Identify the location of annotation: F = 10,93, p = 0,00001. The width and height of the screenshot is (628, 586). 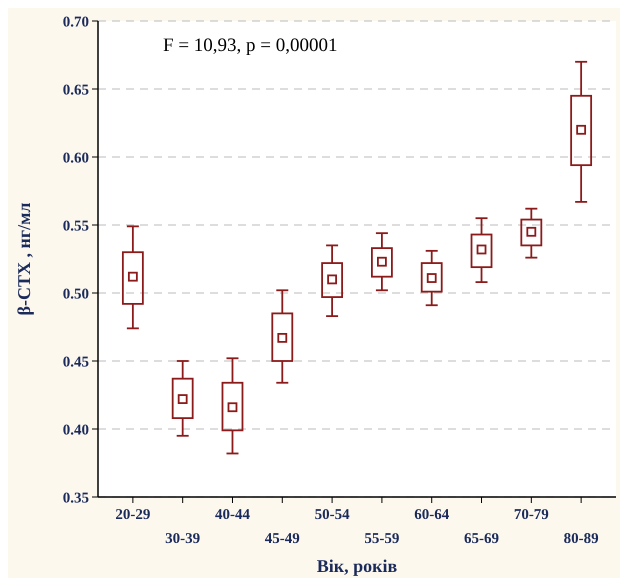
(250, 45).